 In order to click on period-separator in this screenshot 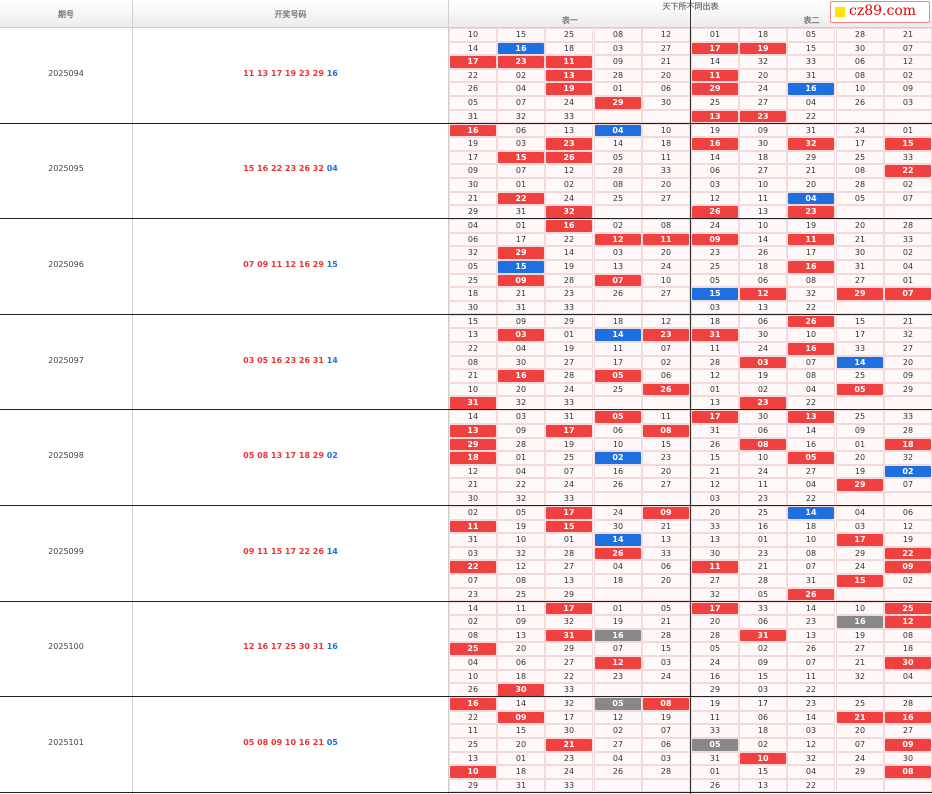, I will do `click(466, 123)`.